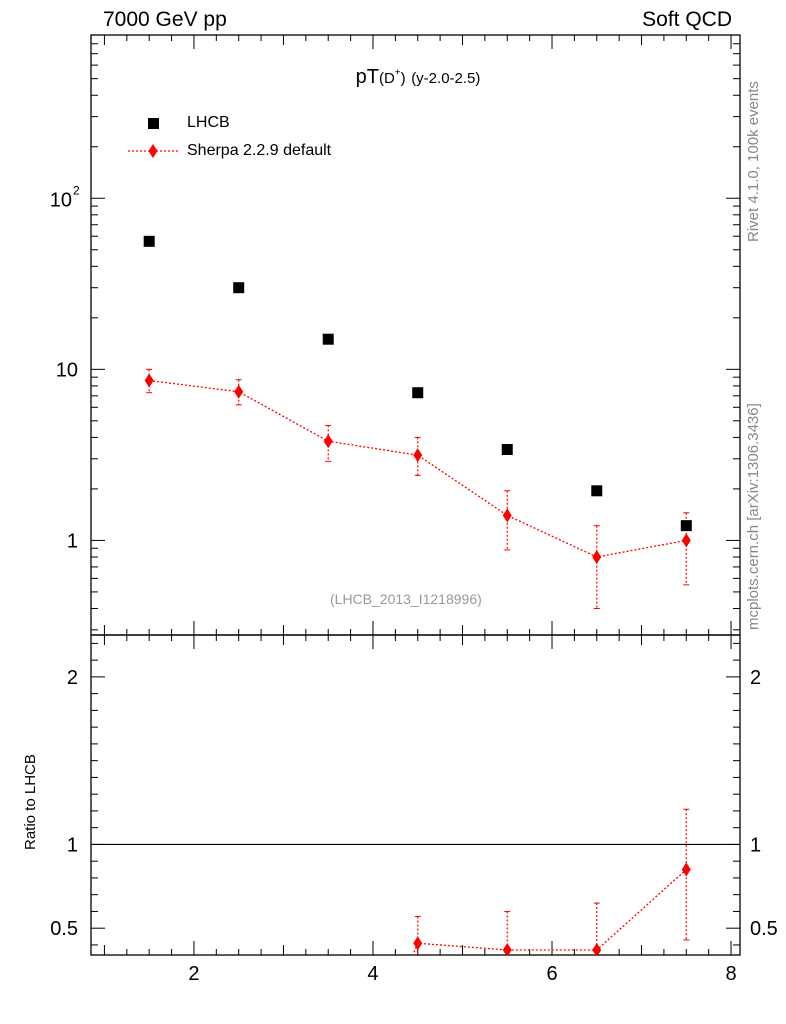  What do you see at coordinates (687, 19) in the screenshot?
I see `header-right: Soft QCD` at bounding box center [687, 19].